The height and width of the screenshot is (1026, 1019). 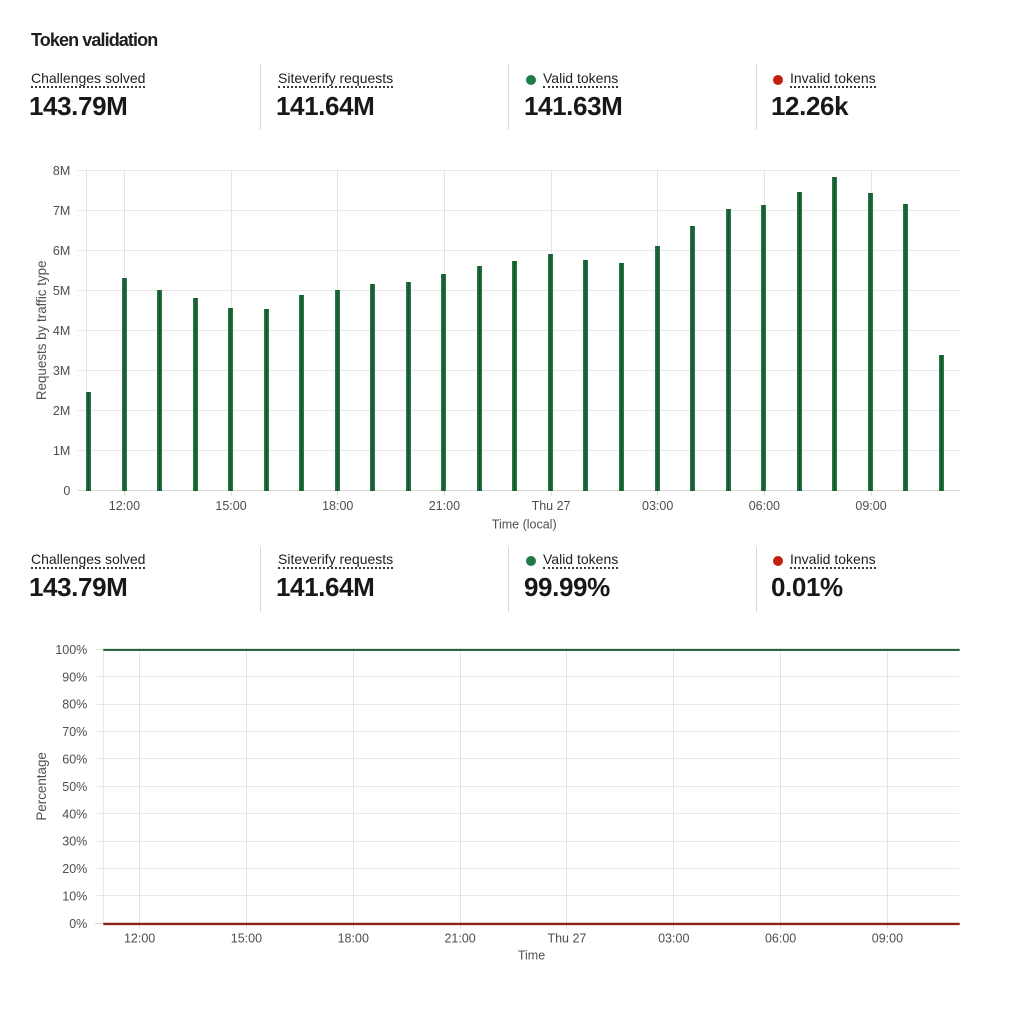 I want to click on svg-text: 1M, so click(x=61, y=451).